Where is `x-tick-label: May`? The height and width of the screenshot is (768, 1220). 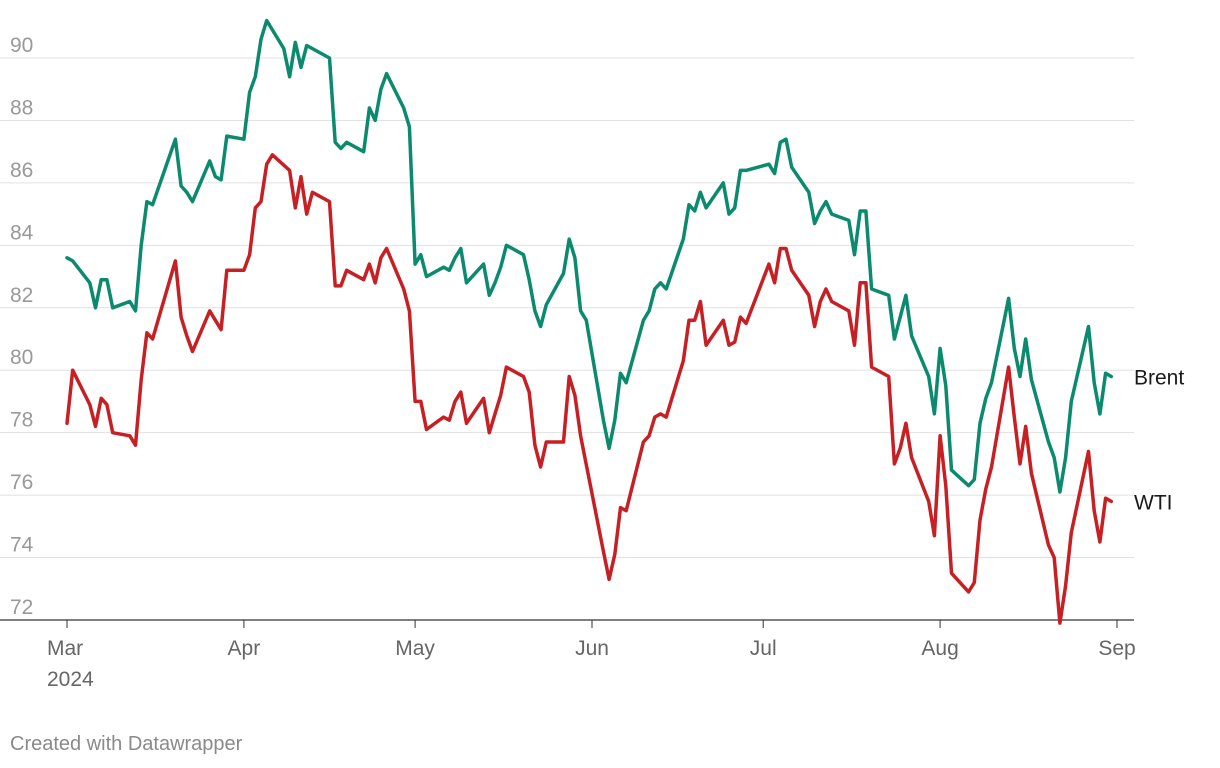
x-tick-label: May is located at coordinates (415, 648).